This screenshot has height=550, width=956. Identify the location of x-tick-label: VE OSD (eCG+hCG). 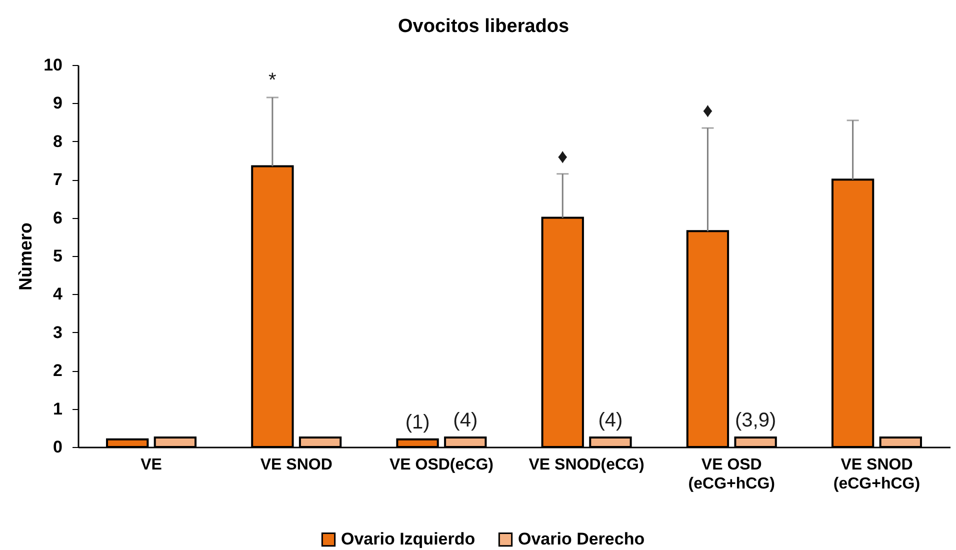
(731, 474).